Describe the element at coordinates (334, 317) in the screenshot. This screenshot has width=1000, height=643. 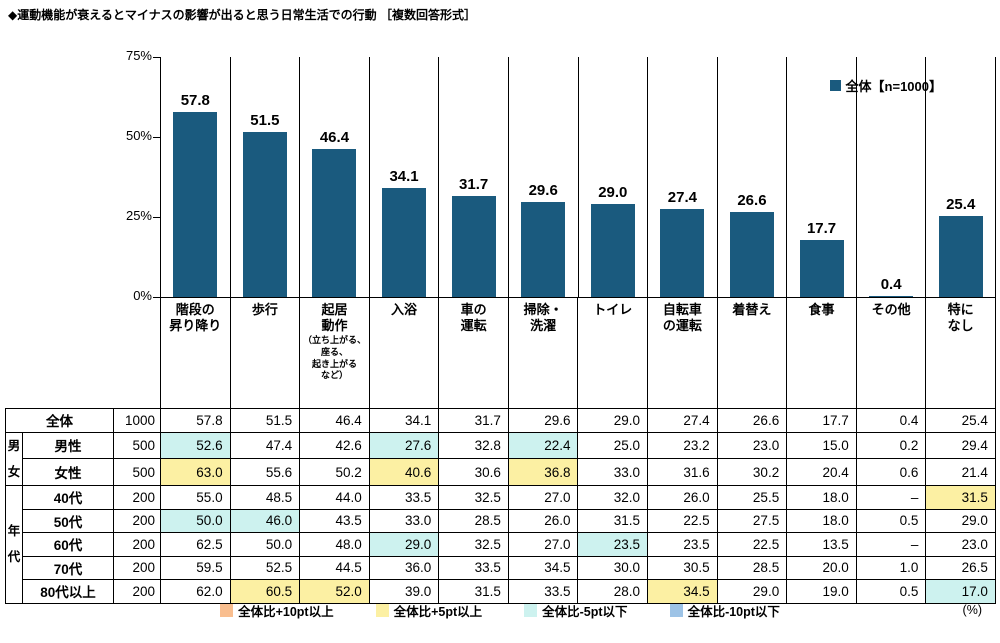
I see `category-label: 起居 動作` at that location.